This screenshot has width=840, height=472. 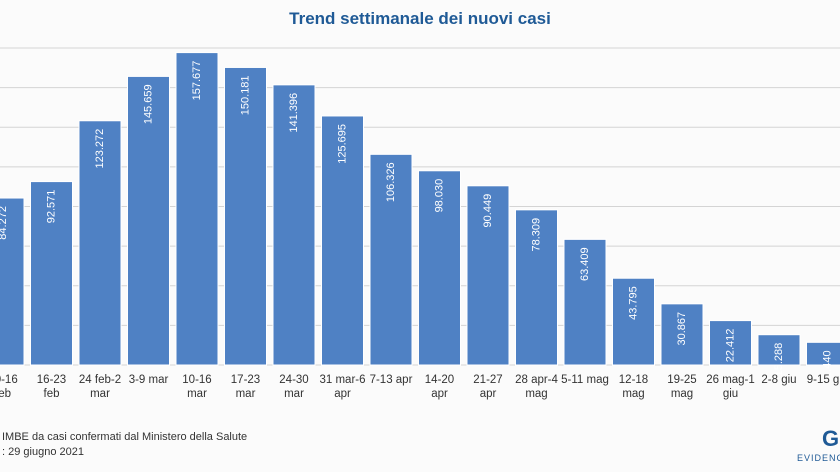 What do you see at coordinates (43, 452) in the screenshot?
I see `source-line: : 29 giugno 2021` at bounding box center [43, 452].